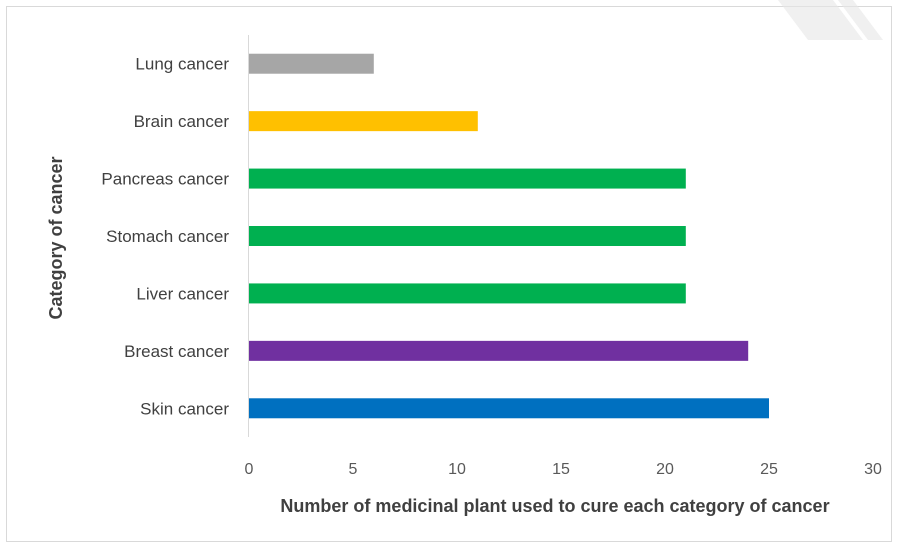  Describe the element at coordinates (830, 20) in the screenshot. I see `corner-decoration` at that location.